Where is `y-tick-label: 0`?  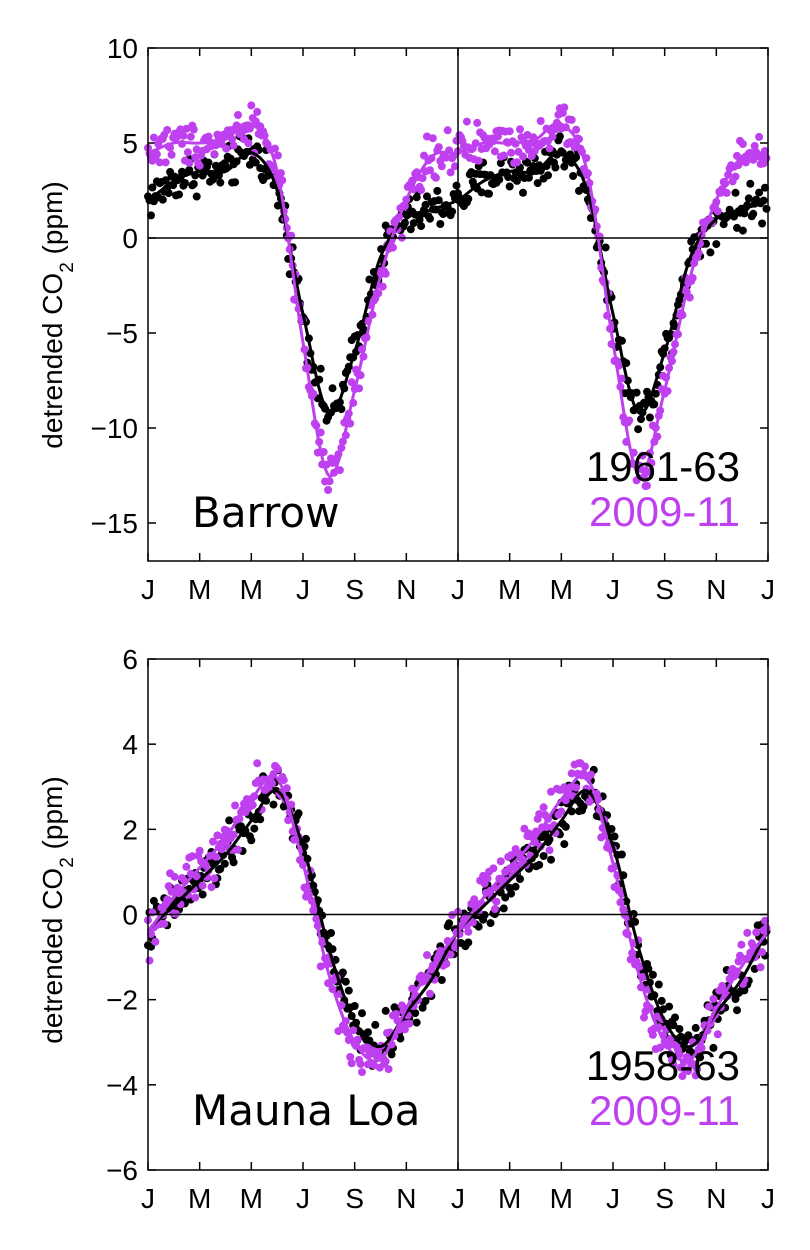 y-tick-label: 0 is located at coordinates (130, 238).